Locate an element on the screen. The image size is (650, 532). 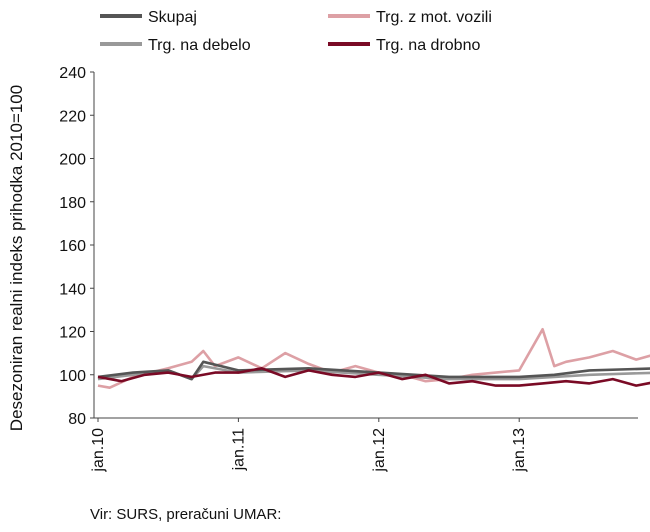
source-note: Vir: SURS, preračuni UMAR: is located at coordinates (186, 514).